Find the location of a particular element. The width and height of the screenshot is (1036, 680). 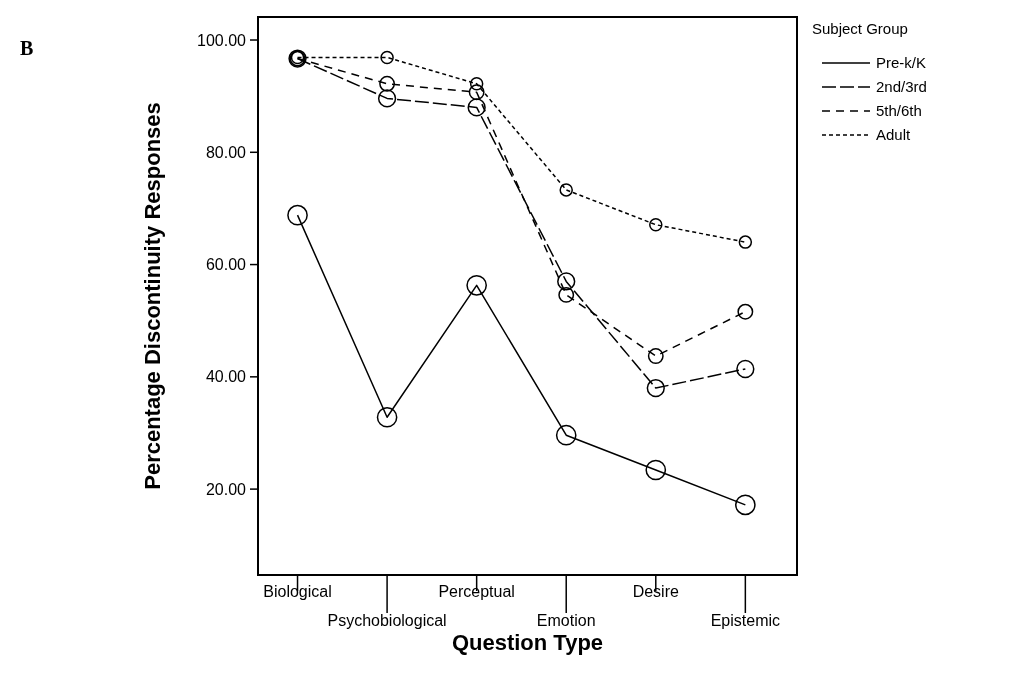

legend-label: Adult is located at coordinates (894, 135).